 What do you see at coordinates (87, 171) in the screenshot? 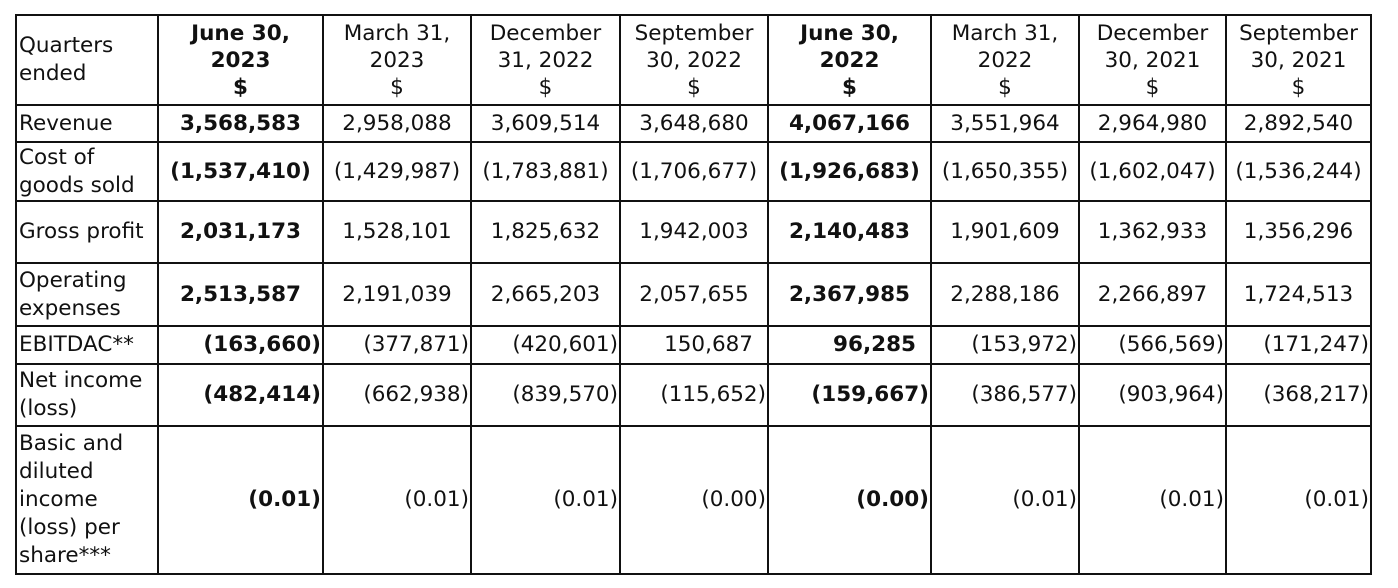
I see `row-label: Cost of goods sold` at bounding box center [87, 171].